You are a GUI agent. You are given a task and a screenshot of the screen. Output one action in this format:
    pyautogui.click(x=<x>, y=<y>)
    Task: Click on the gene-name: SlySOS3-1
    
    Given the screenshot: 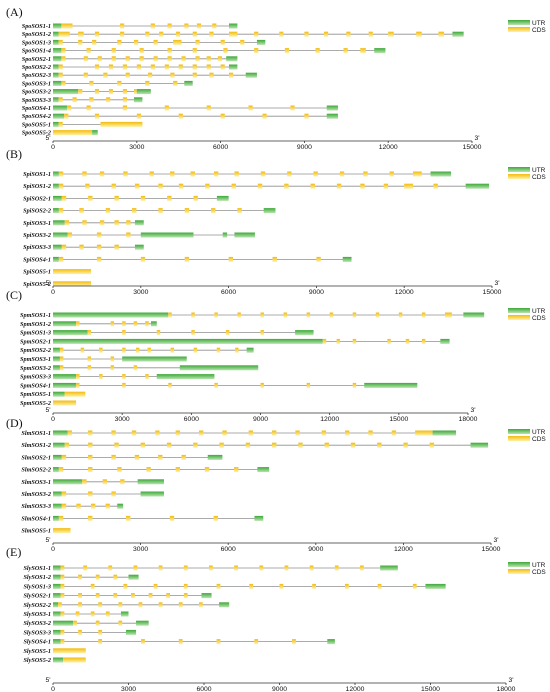 What is the action you would take?
    pyautogui.click(x=37, y=614)
    